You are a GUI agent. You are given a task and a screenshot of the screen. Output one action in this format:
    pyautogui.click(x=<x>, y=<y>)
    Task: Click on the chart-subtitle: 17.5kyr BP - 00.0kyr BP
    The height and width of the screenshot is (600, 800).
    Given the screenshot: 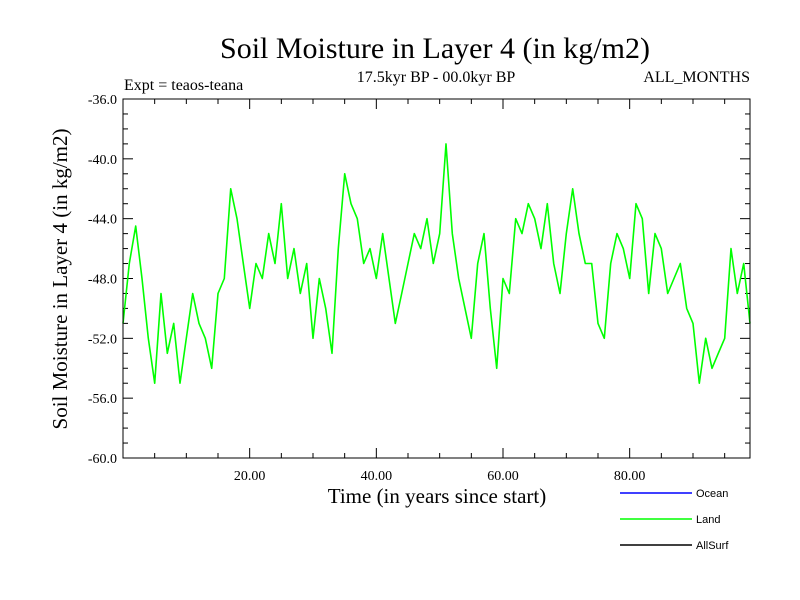 What is the action you would take?
    pyautogui.click(x=436, y=77)
    